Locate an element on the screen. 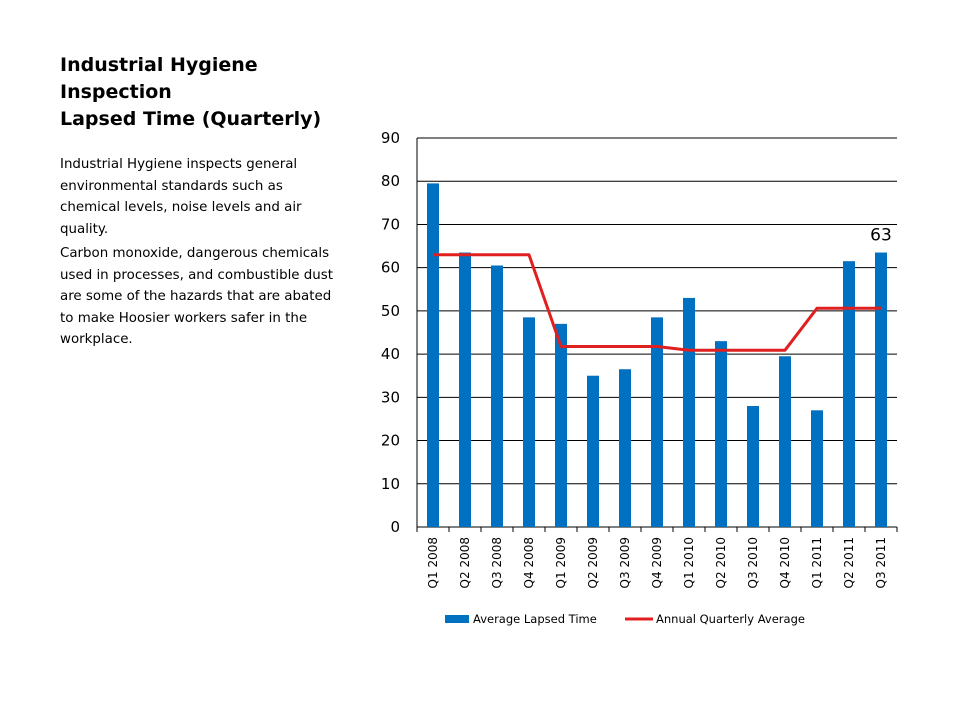  x-tick-label: Q3 2009 is located at coordinates (625, 562).